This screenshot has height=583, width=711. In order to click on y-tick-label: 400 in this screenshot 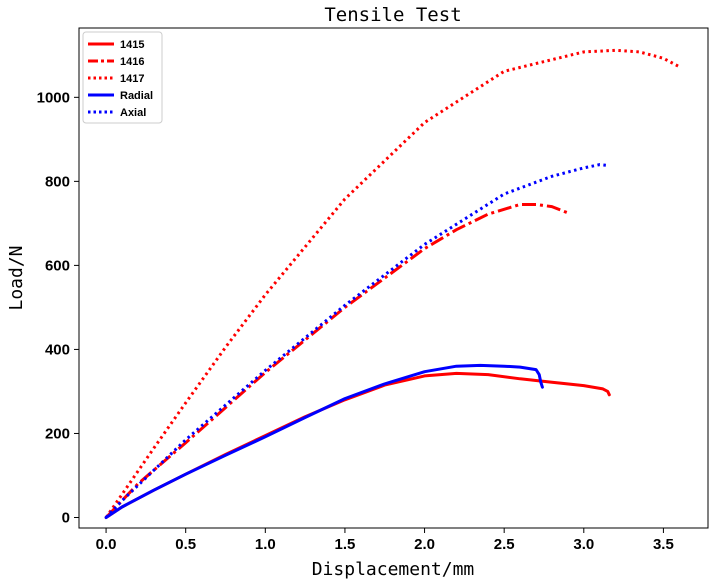, I will do `click(57, 349)`.